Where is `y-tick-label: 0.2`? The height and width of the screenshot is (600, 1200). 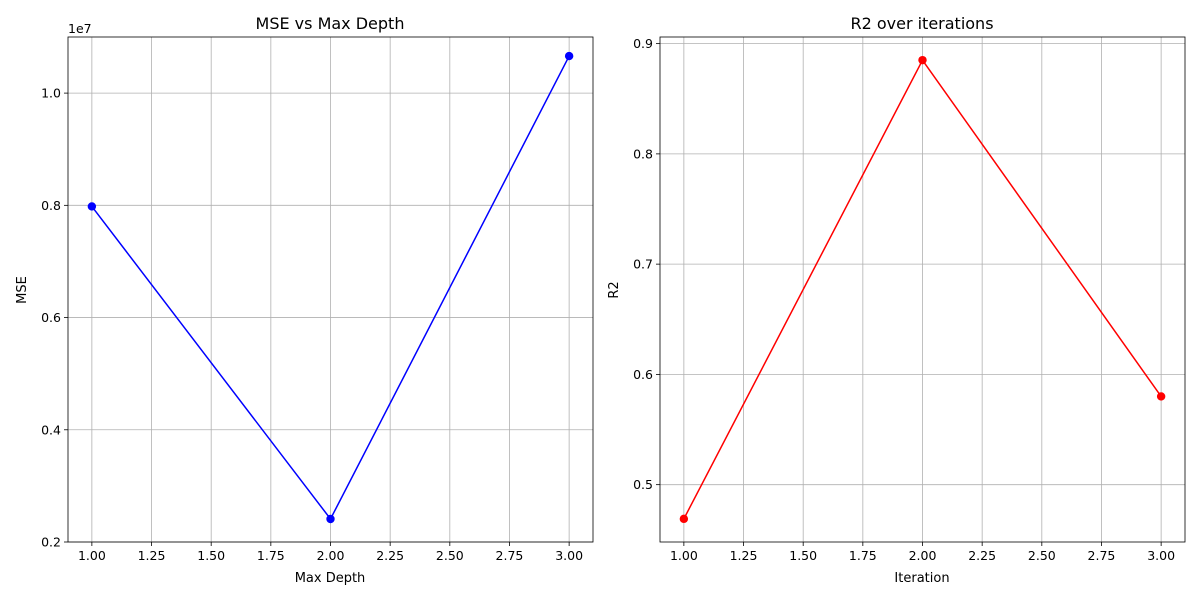 y-tick-label: 0.2 is located at coordinates (51, 542).